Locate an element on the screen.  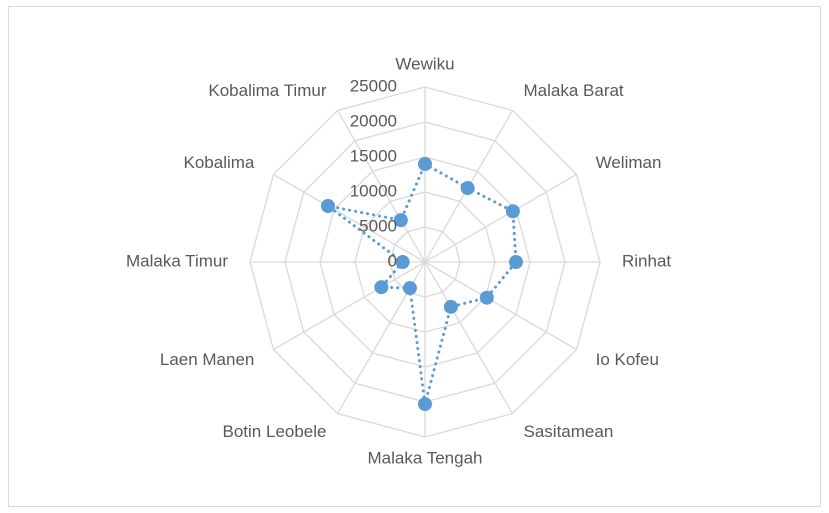
category-label: Kobalima is located at coordinates (219, 162).